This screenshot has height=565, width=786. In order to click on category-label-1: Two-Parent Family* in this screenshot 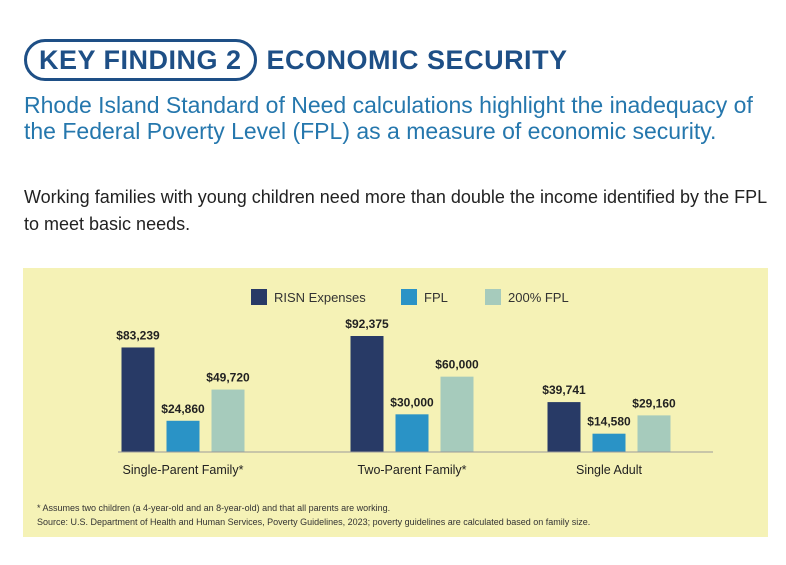, I will do `click(411, 470)`.